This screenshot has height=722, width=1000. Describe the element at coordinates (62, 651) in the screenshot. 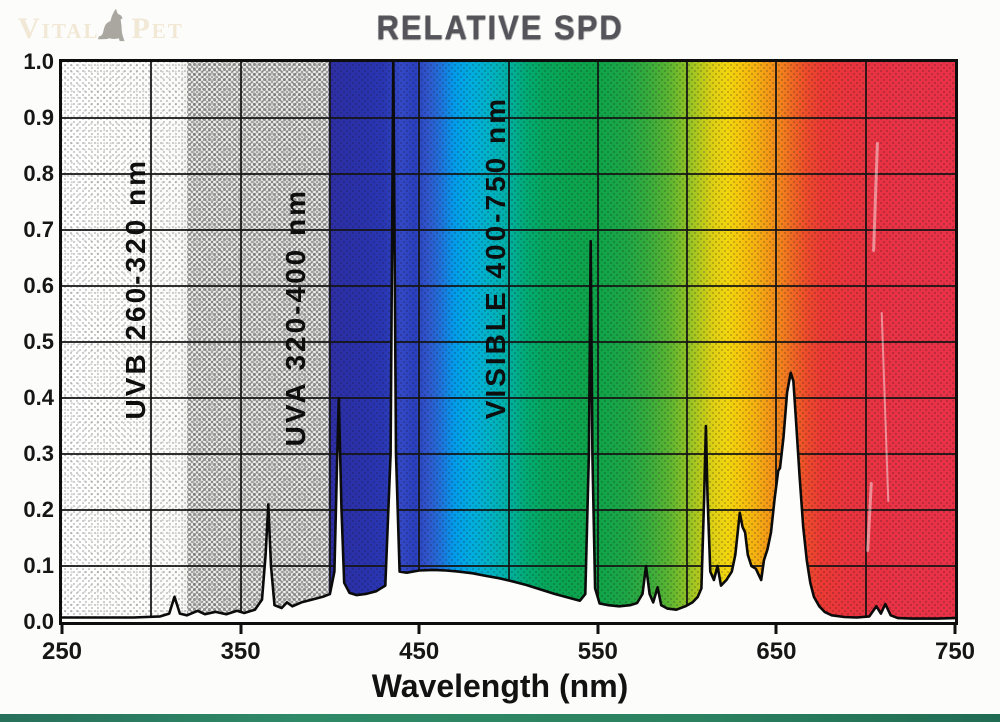

I see `x-axis-label: 250` at that location.